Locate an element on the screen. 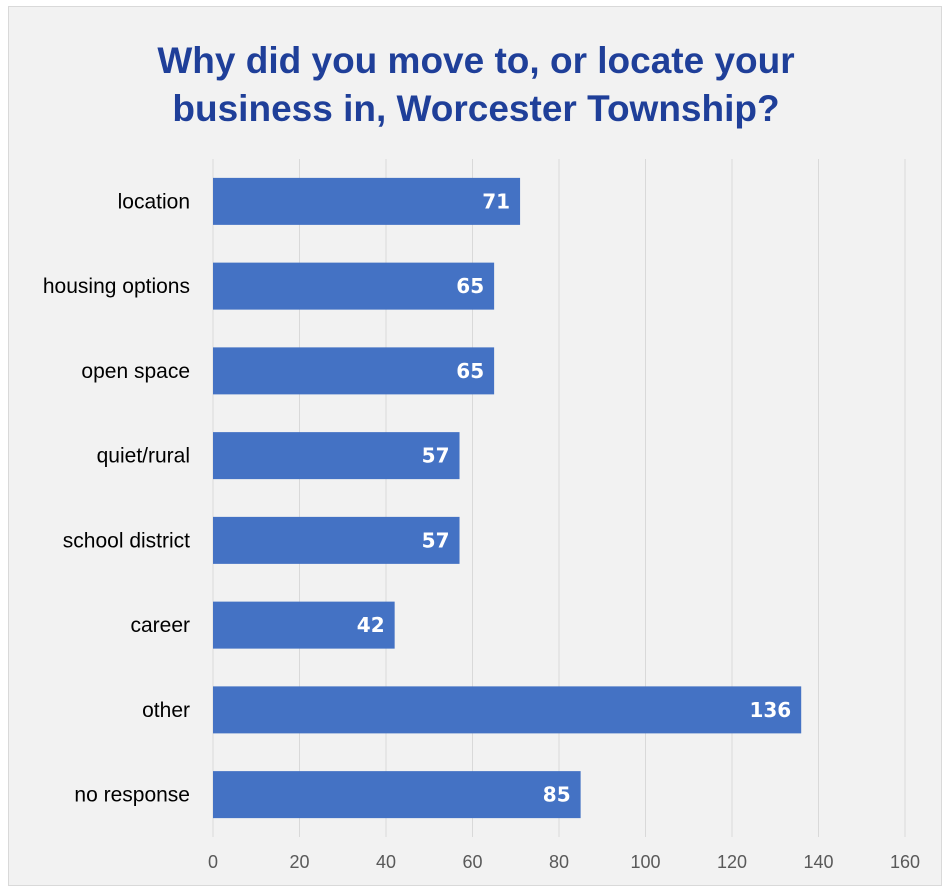  data-label: 136 is located at coordinates (770, 710).